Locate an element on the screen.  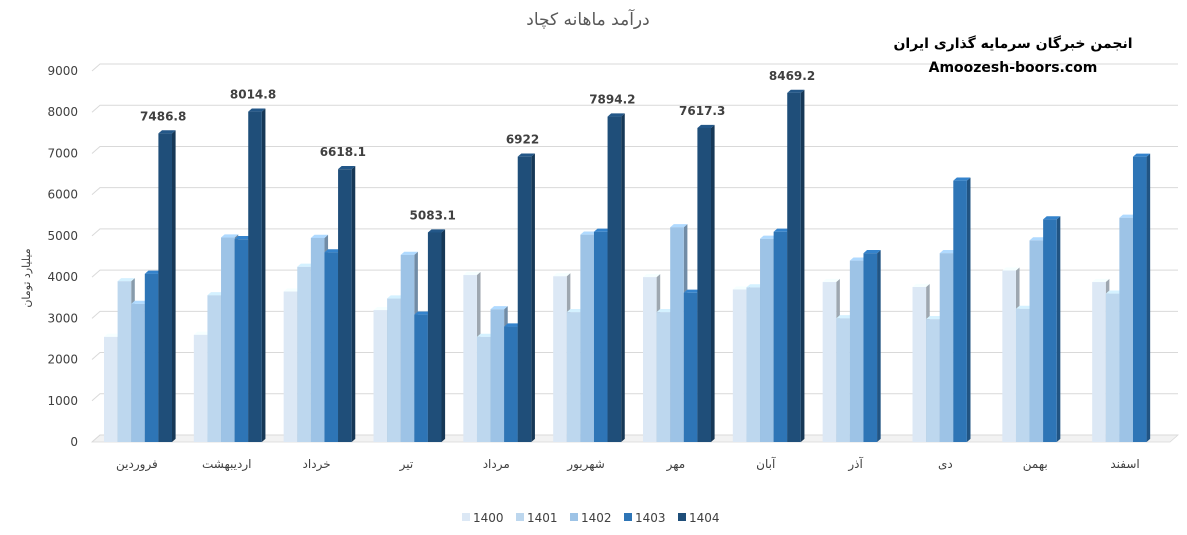
x-category-label: اردیبهشت is located at coordinates (226, 464).